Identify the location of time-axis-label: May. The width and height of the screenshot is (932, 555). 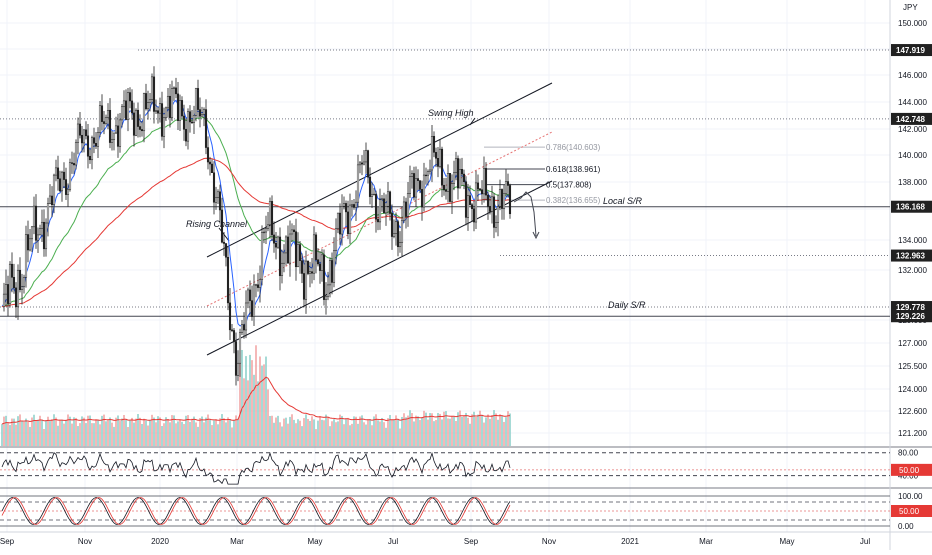
(786, 541).